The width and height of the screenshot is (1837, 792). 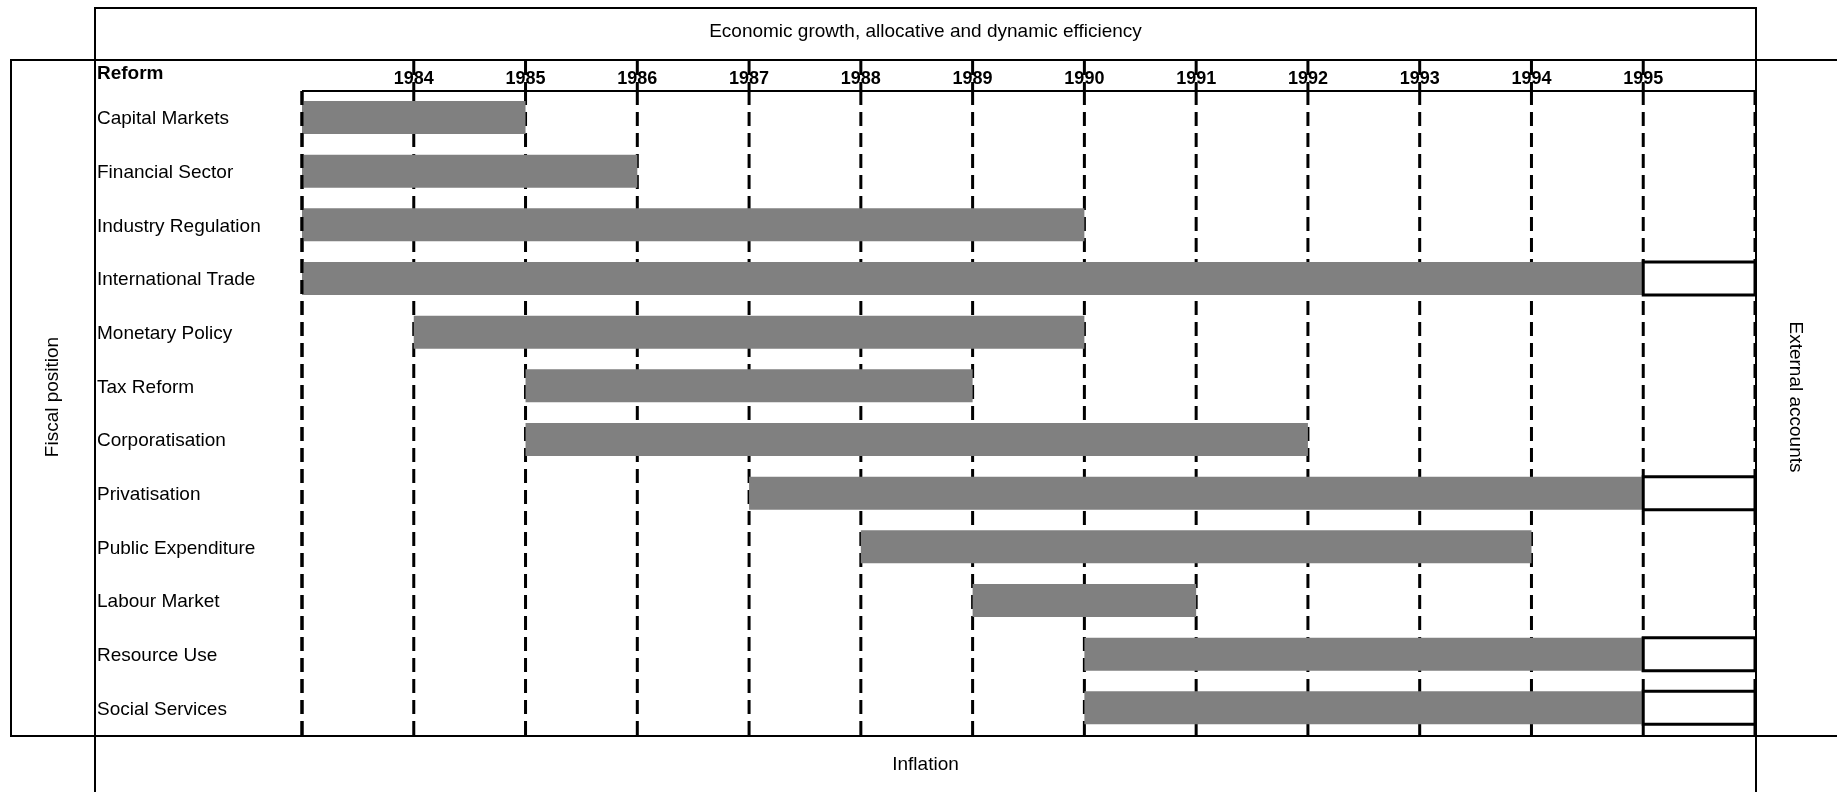 What do you see at coordinates (161, 440) in the screenshot?
I see `y-tick-label: Corporatisation` at bounding box center [161, 440].